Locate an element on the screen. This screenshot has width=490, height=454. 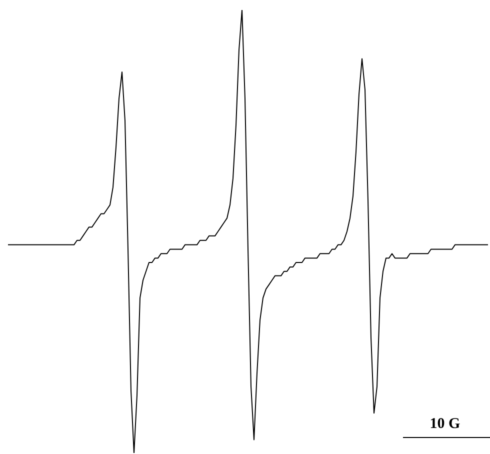
annotation: 10 G is located at coordinates (445, 424).